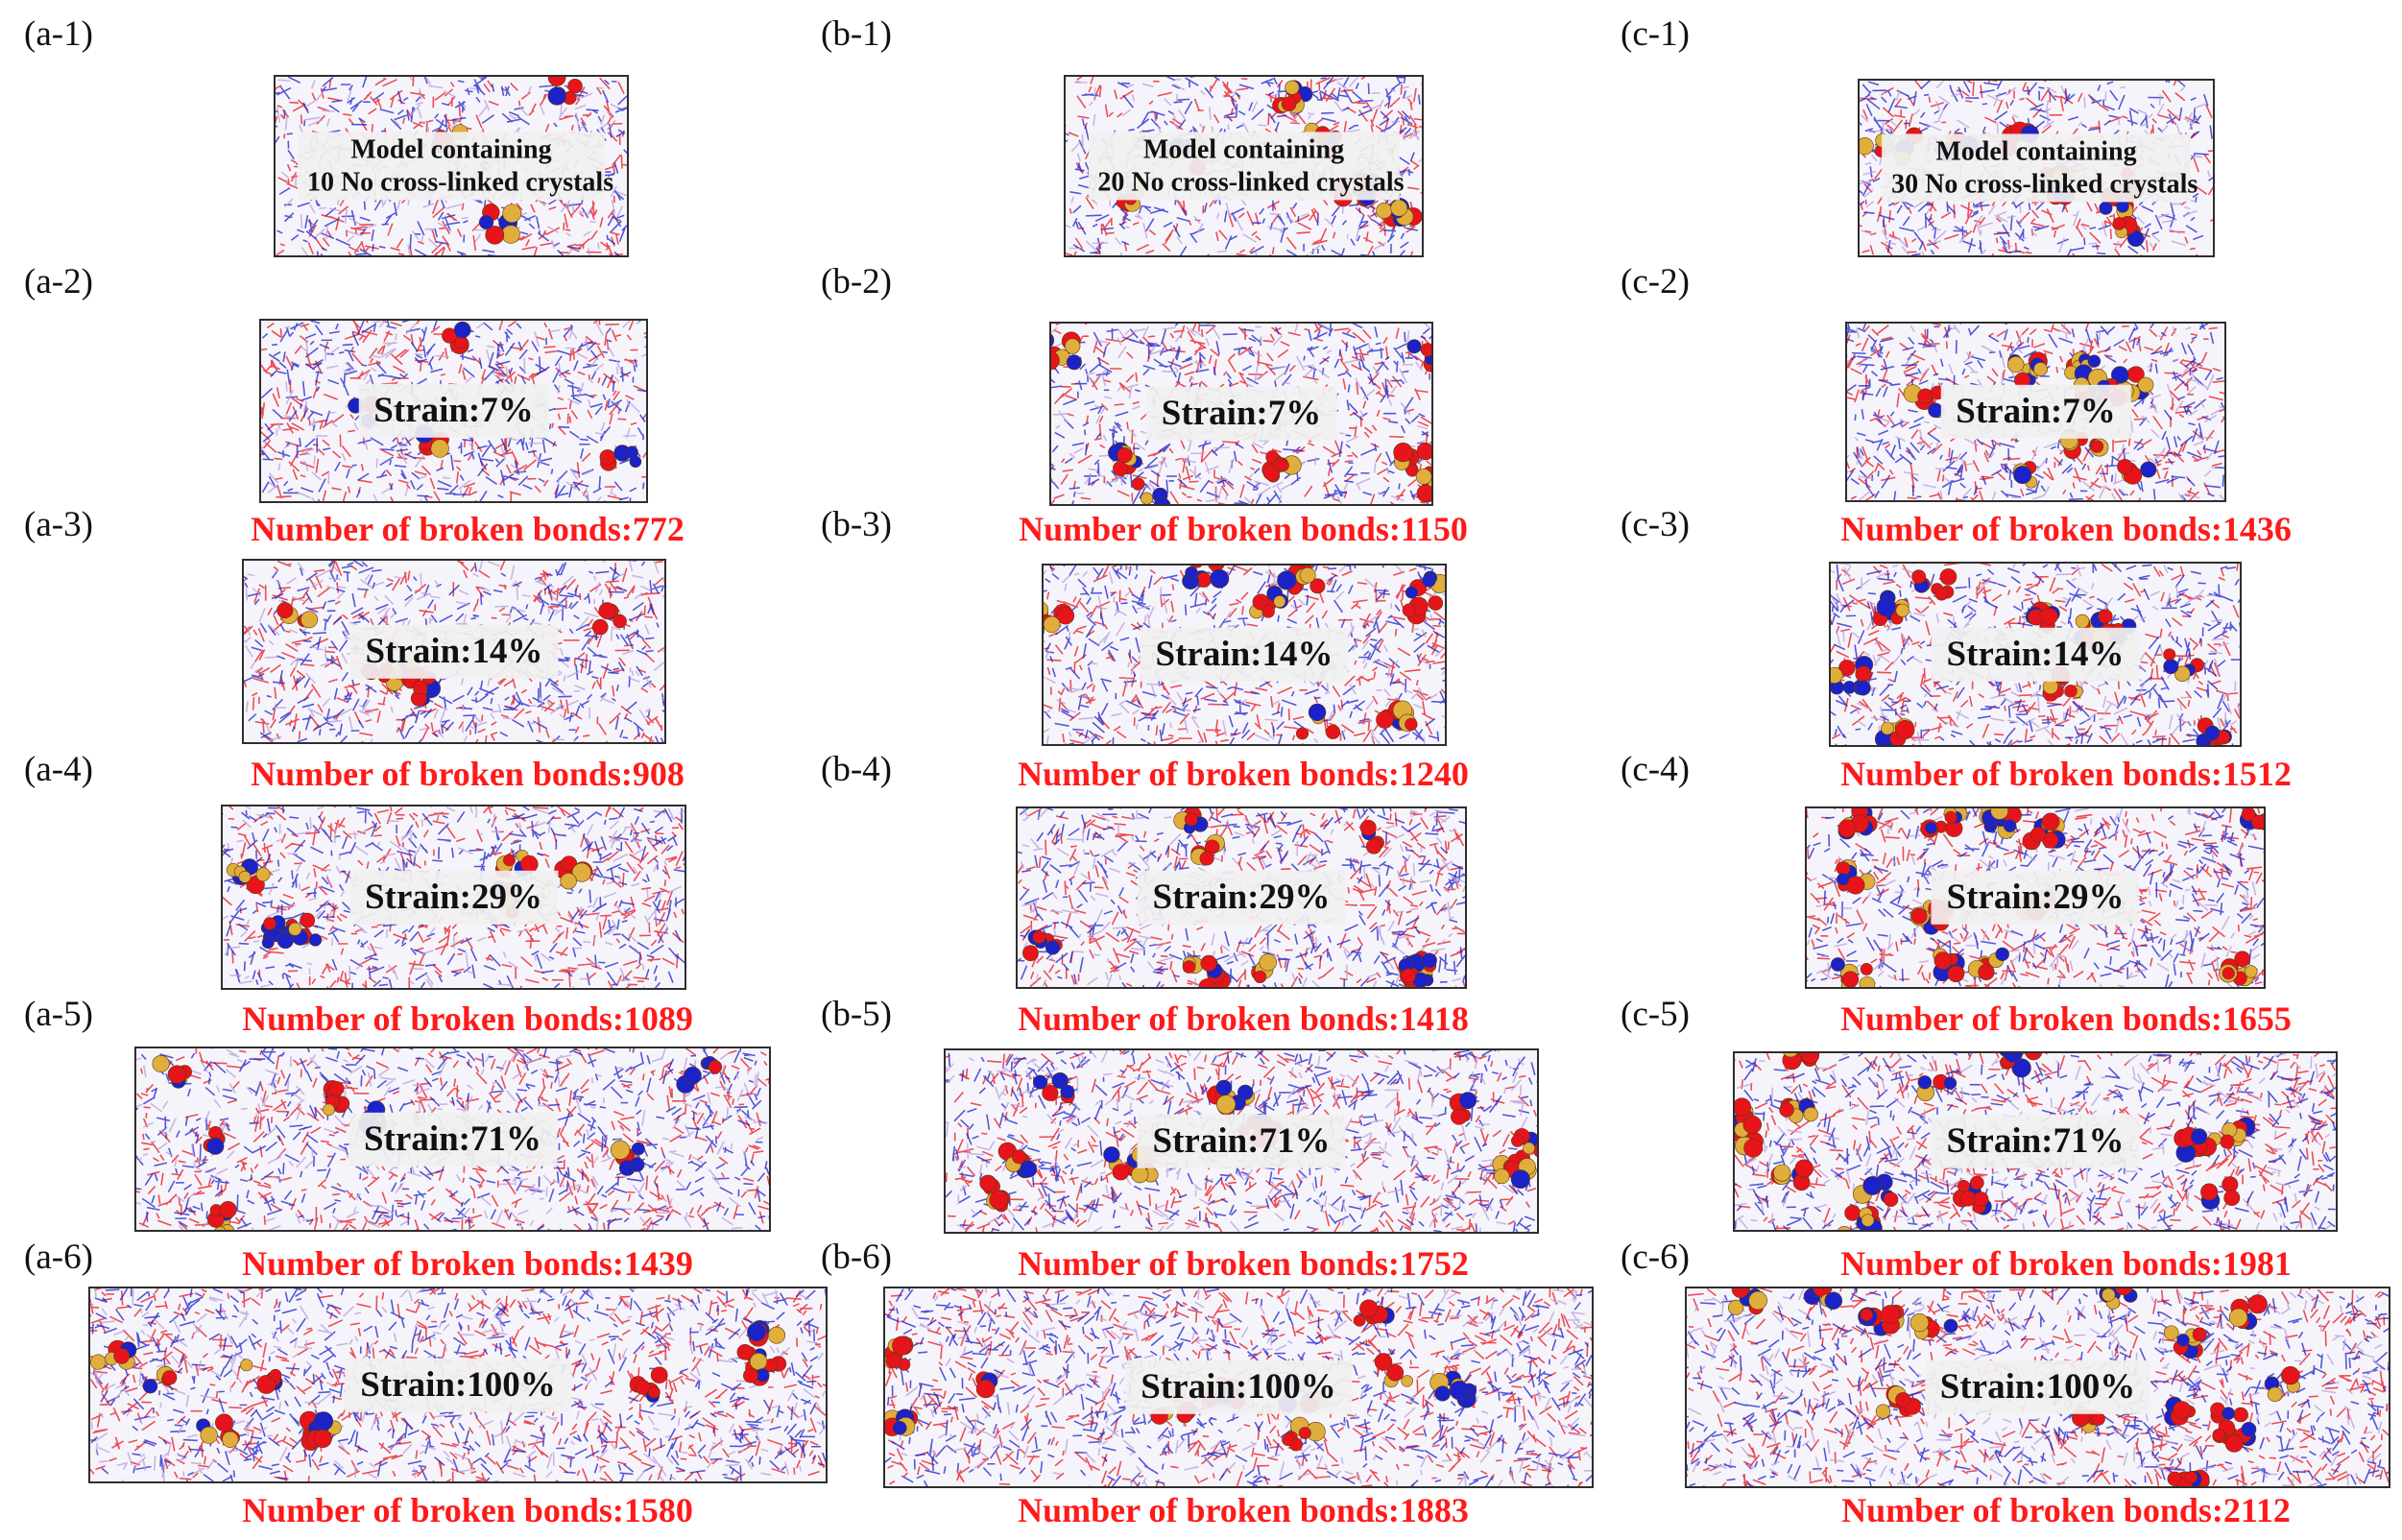 The height and width of the screenshot is (1540, 2402). What do you see at coordinates (1243, 1510) in the screenshot?
I see `broken-bonds-count: Number of broken bonds:1883` at bounding box center [1243, 1510].